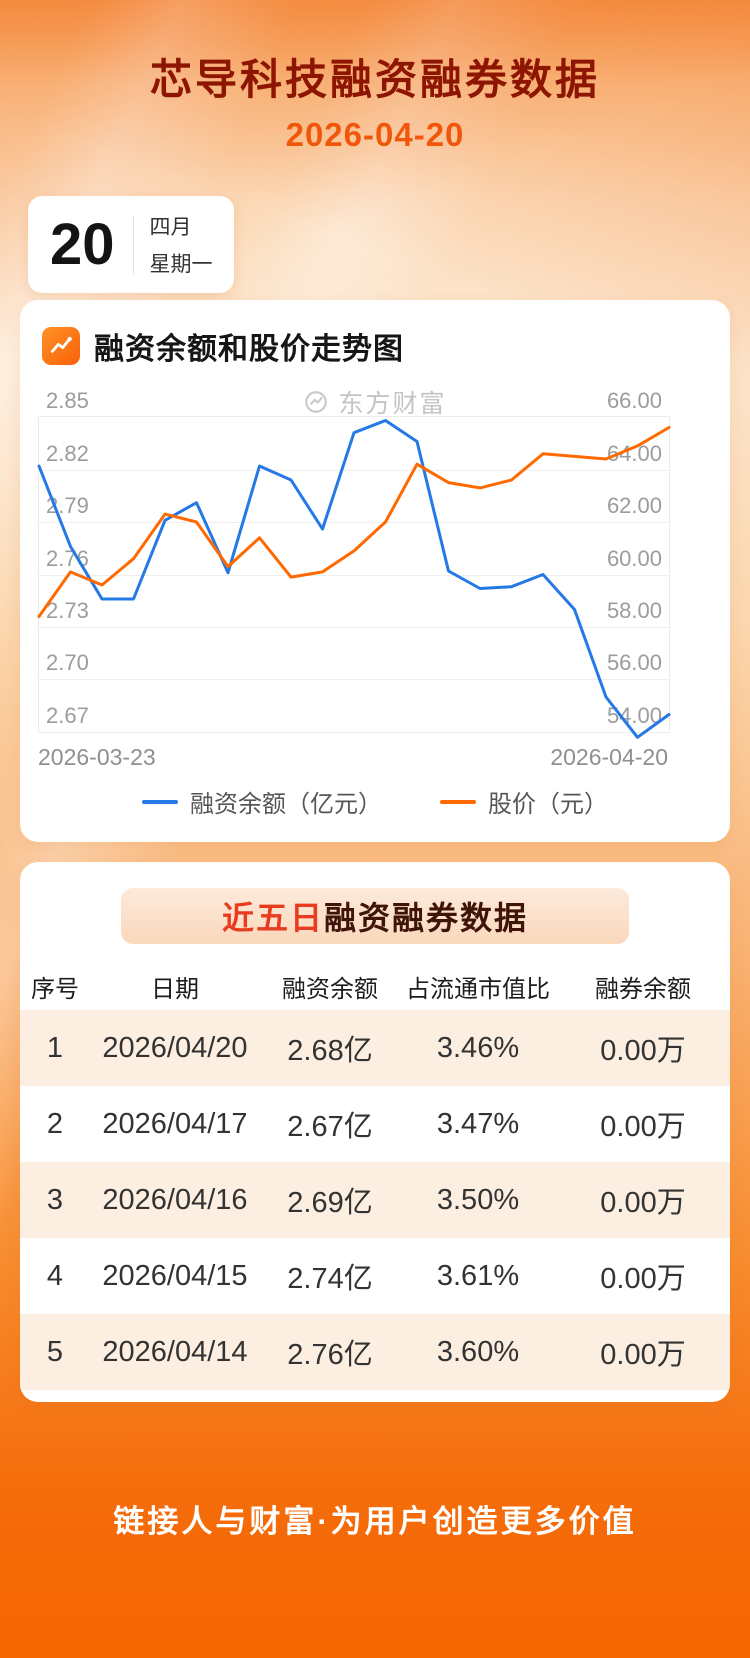 This screenshot has height=1658, width=750. I want to click on table-header-row: 序号 日期 融资余额 占流通市值比 融券余额, so click(375, 986).